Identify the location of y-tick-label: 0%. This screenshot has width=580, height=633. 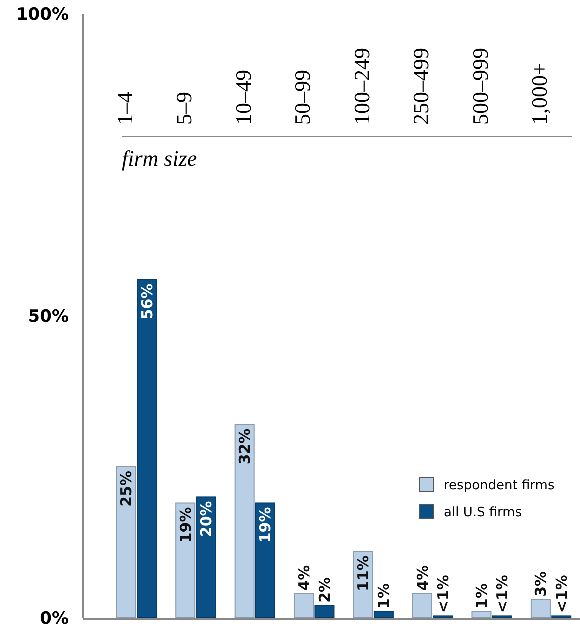
(54, 618).